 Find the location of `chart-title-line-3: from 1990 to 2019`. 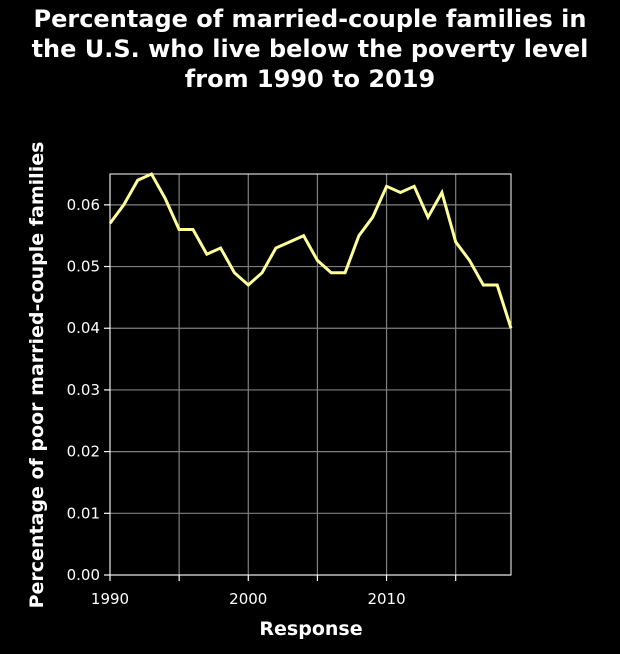

chart-title-line-3: from 1990 to 2019 is located at coordinates (310, 79).